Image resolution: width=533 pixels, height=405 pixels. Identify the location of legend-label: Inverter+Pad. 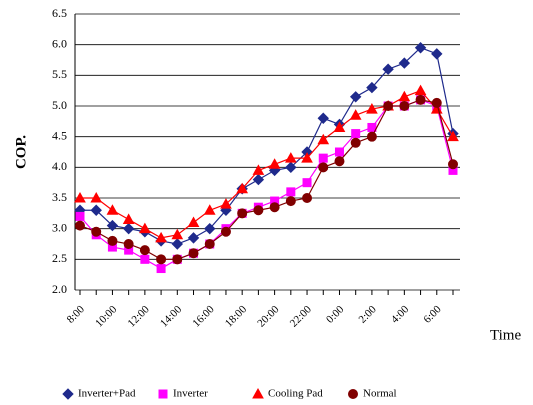
(107, 394).